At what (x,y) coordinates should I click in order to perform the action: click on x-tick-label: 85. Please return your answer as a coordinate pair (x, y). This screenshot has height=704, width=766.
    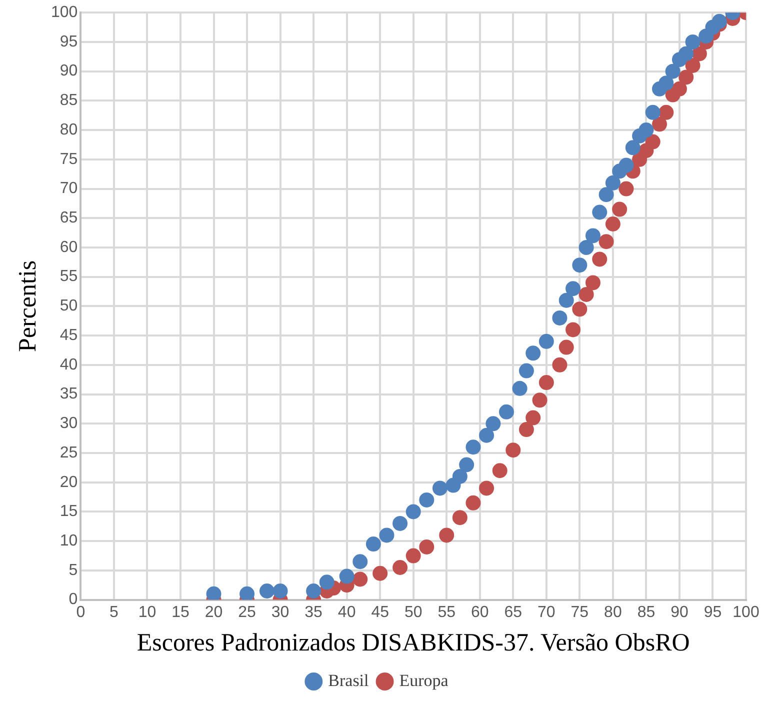
    Looking at the image, I should click on (646, 612).